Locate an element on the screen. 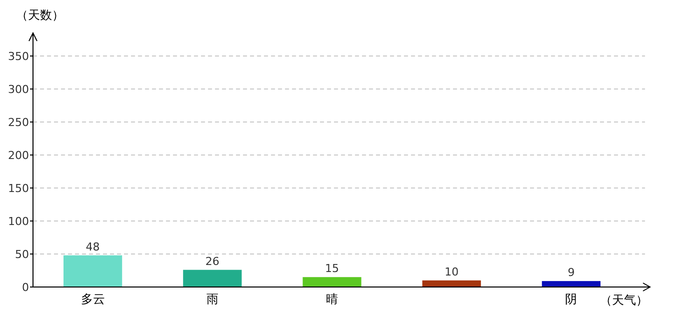  x-axis-title: （天气） is located at coordinates (624, 300).